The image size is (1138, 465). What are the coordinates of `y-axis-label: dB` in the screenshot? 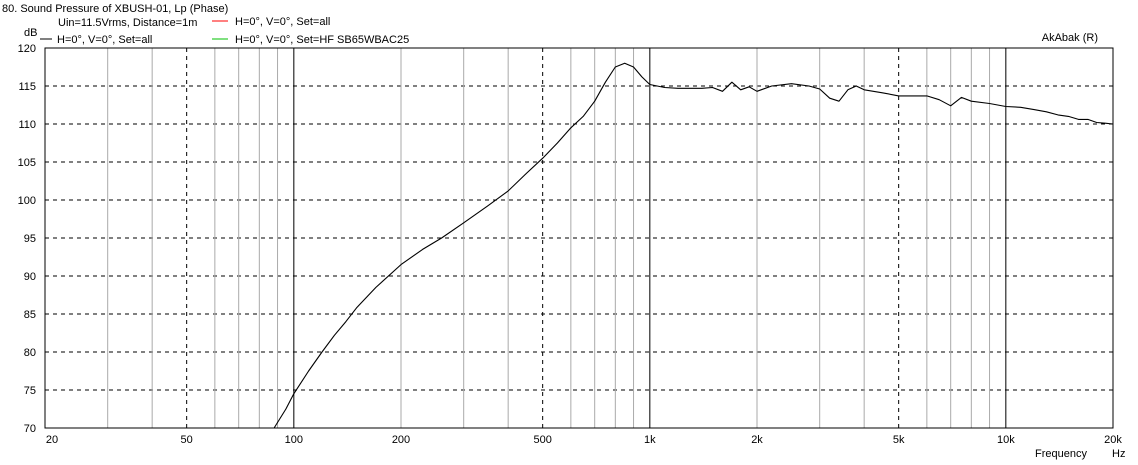 It's located at (30, 33).